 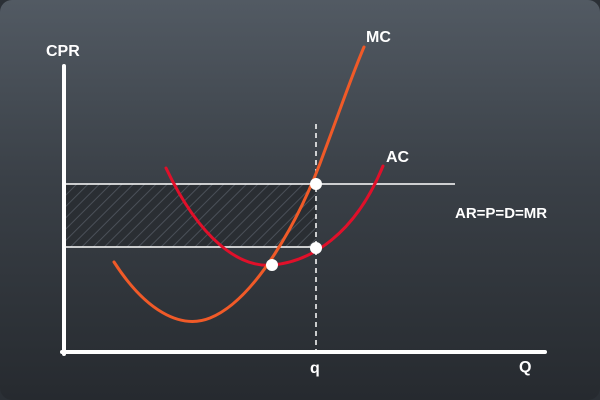 I want to click on mc-label: MC, so click(x=378, y=37).